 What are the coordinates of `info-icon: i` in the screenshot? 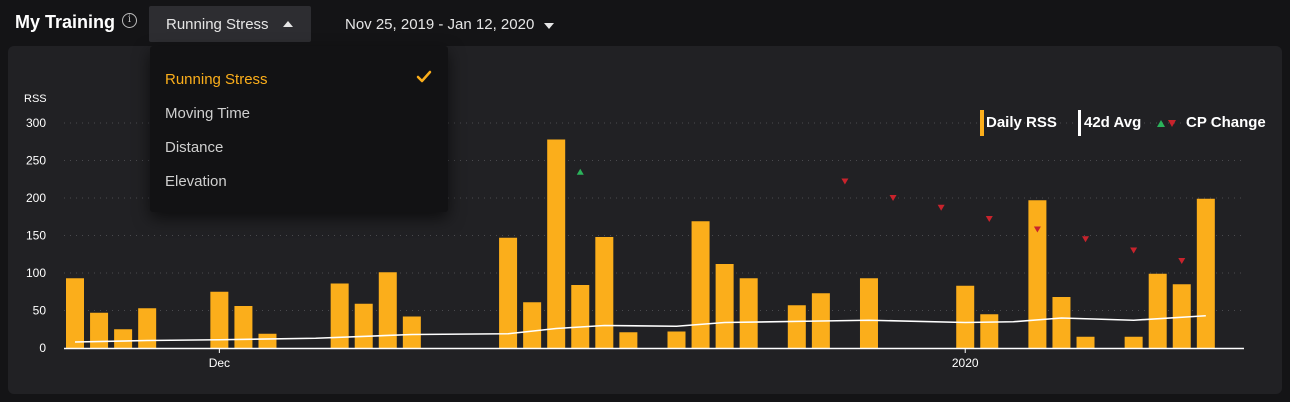 It's located at (129, 20).